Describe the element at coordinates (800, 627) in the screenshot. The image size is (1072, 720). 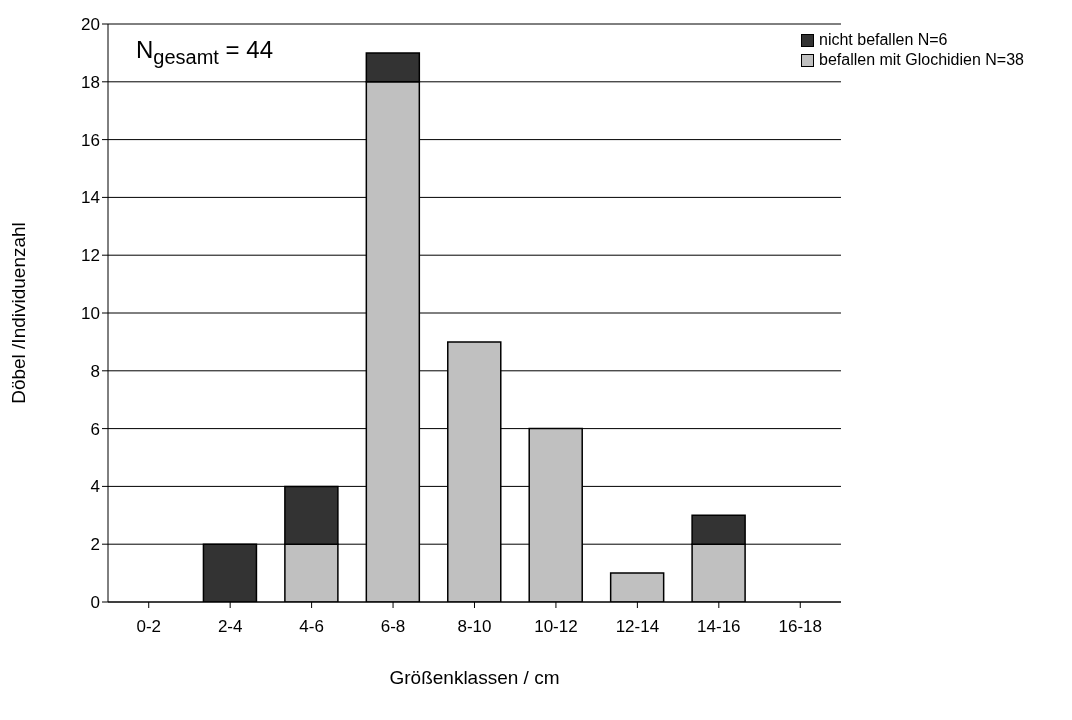
I see `x-tick-label: 16-18` at that location.